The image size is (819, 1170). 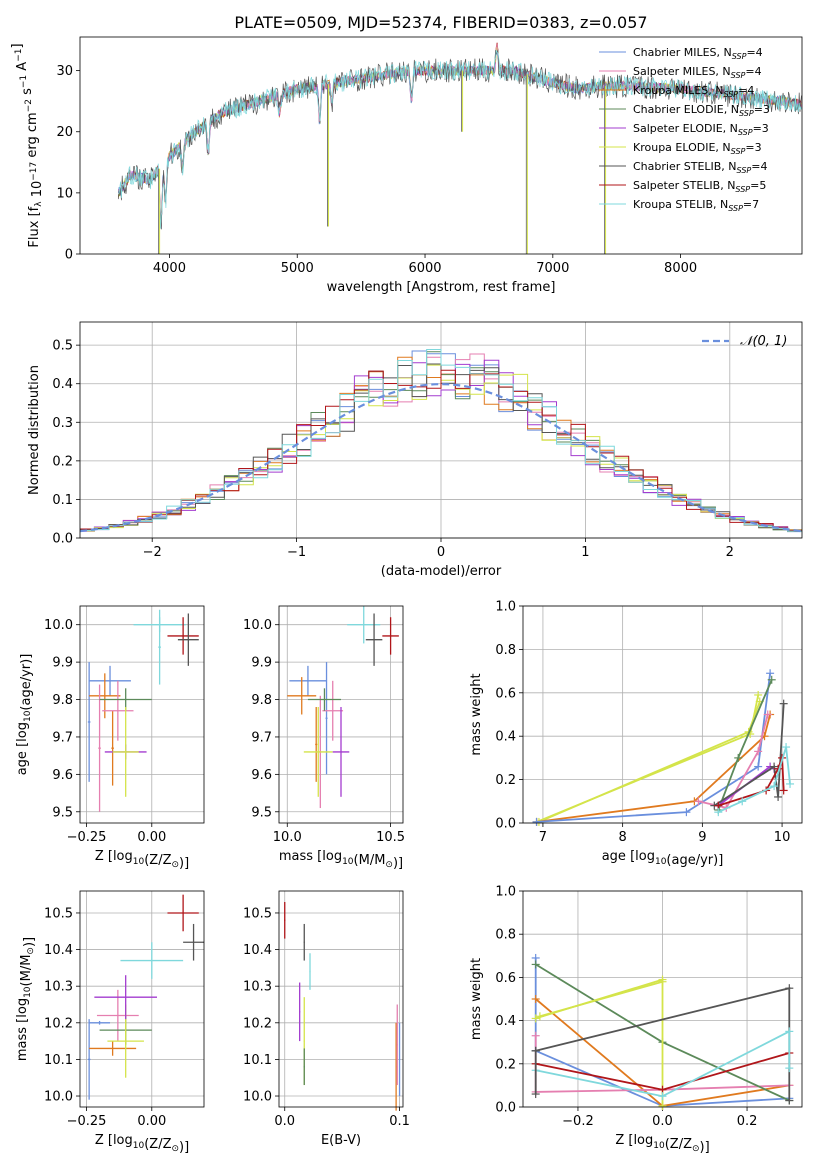 What do you see at coordinates (62, 500) in the screenshot?
I see `y-tick-label: 0.1` at bounding box center [62, 500].